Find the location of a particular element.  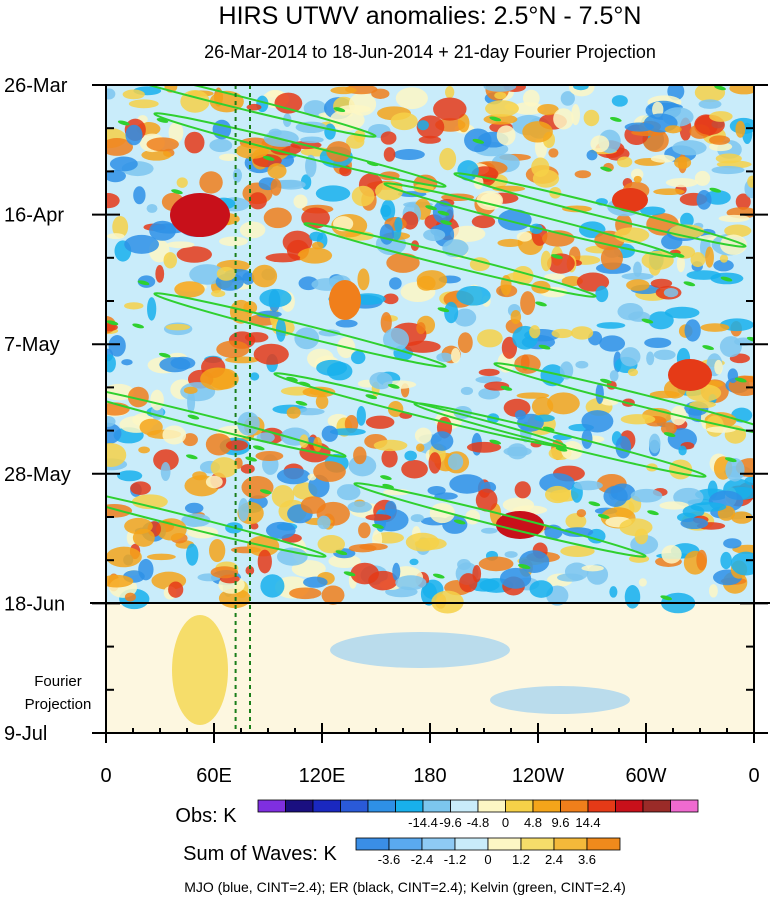

x-tick-label: 60W is located at coordinates (645, 776).